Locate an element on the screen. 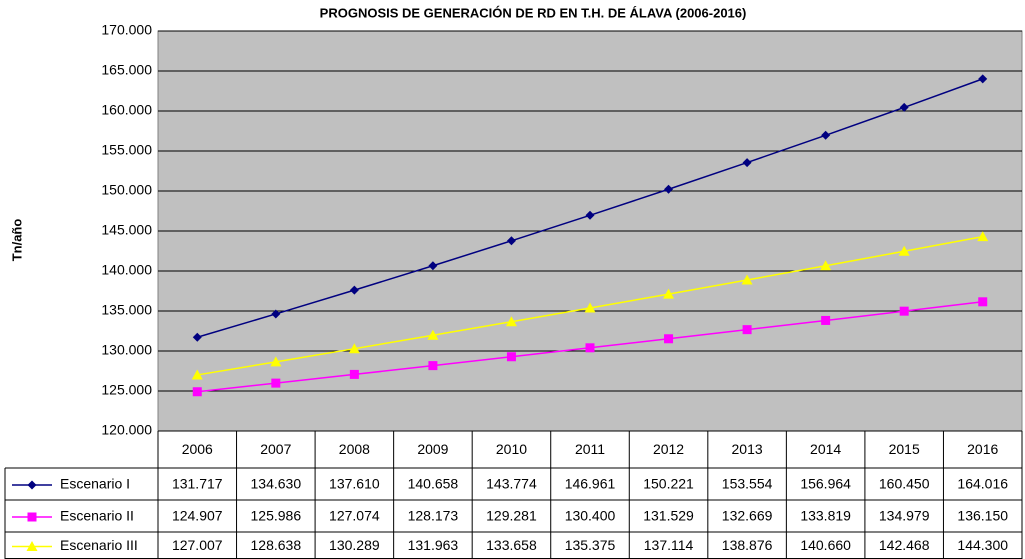 The image size is (1025, 559). y-tick-label: 170.000 is located at coordinates (126, 30).